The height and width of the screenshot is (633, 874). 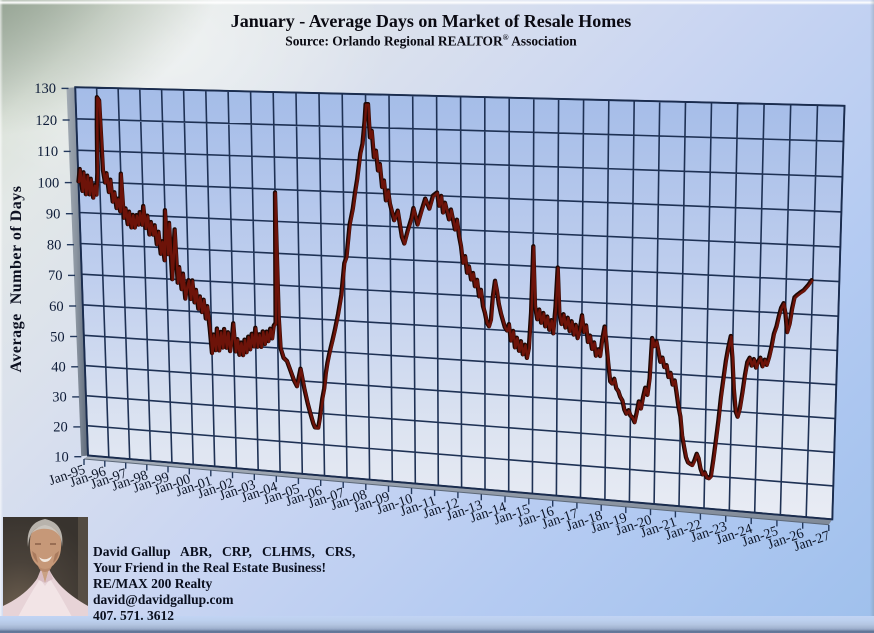 What do you see at coordinates (46, 121) in the screenshot?
I see `svg-text: 120` at bounding box center [46, 121].